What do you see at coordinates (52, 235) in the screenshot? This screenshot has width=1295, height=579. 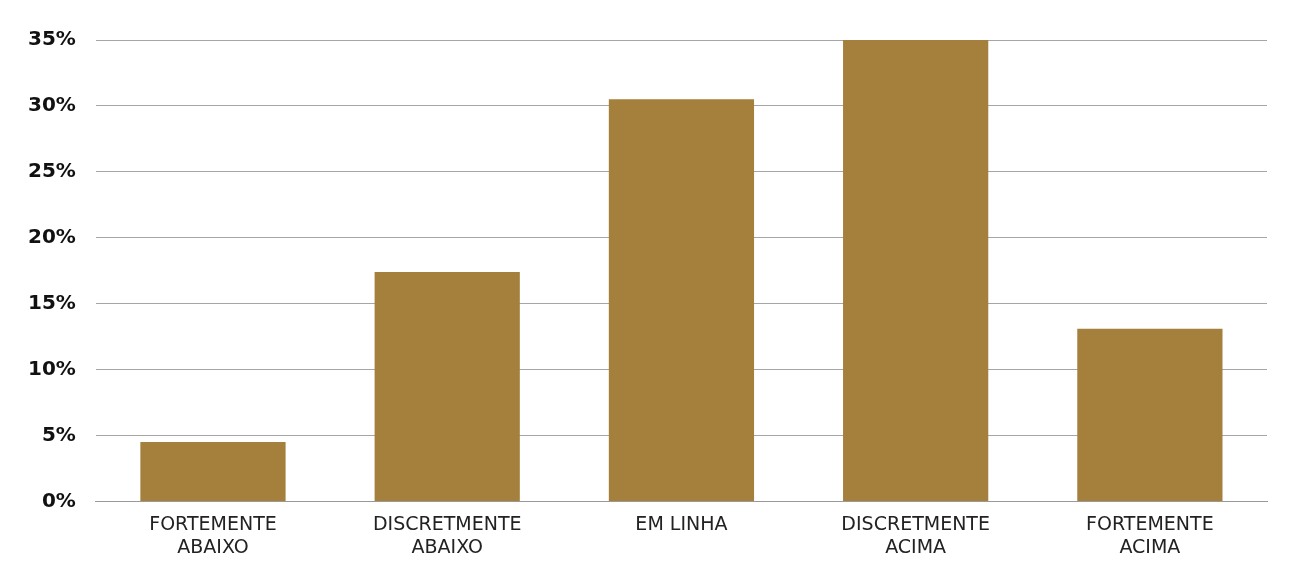 I see `y-tick-label: 20%` at bounding box center [52, 235].